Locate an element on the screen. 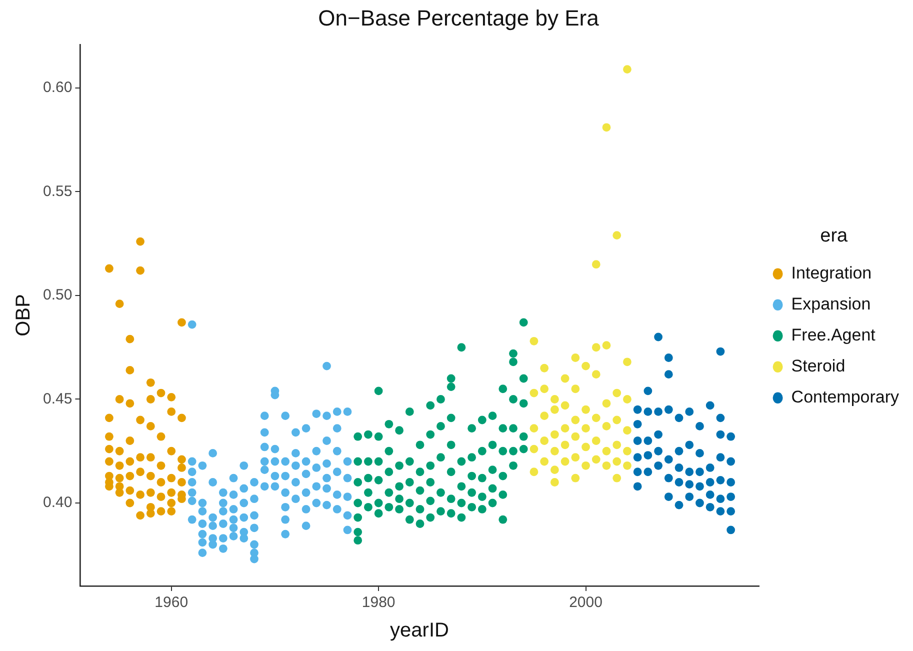 The image size is (913, 651). y-axis-title: OBP is located at coordinates (23, 315).